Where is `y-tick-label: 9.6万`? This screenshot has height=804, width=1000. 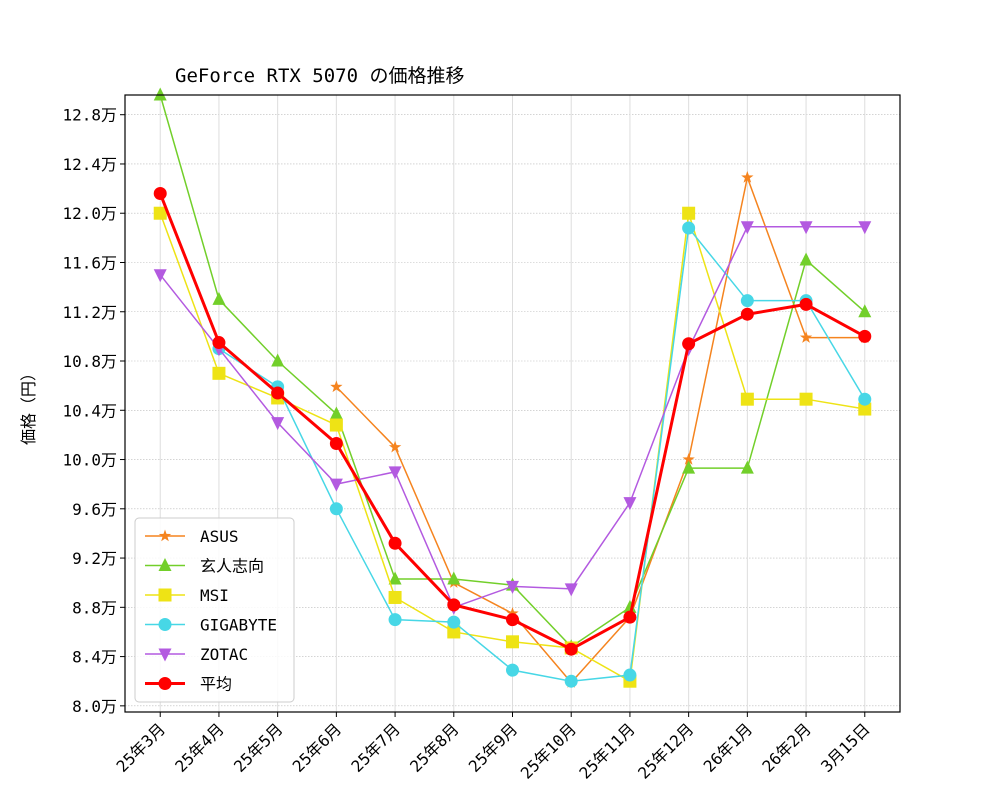 y-tick-label: 9.6万 is located at coordinates (94, 509).